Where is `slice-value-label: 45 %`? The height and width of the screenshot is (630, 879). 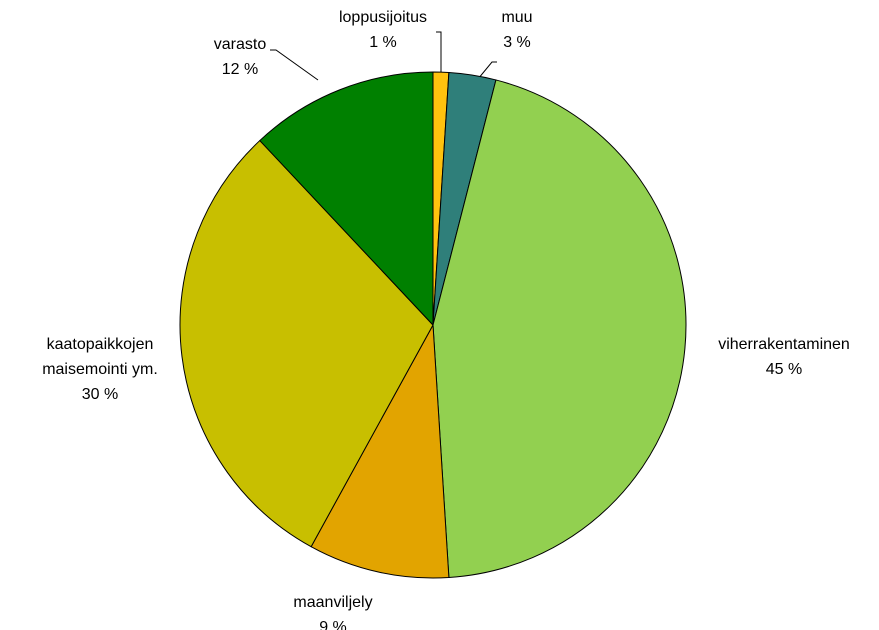
slice-value-label: 45 % is located at coordinates (784, 369).